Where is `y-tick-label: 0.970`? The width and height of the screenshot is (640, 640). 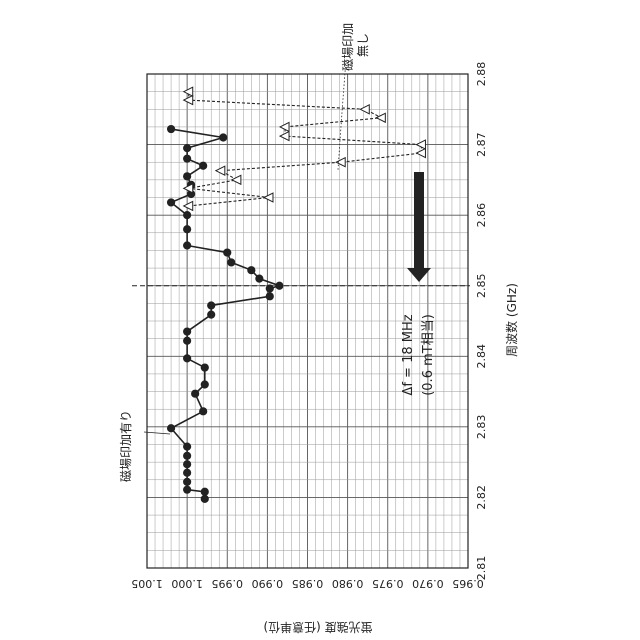
y-tick-label: 0.970 is located at coordinates (428, 583).